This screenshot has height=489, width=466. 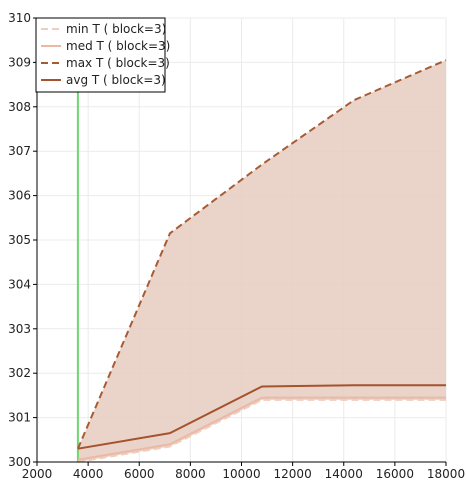 What do you see at coordinates (19, 18) in the screenshot?
I see `y-tick-label-10: 310` at bounding box center [19, 18].